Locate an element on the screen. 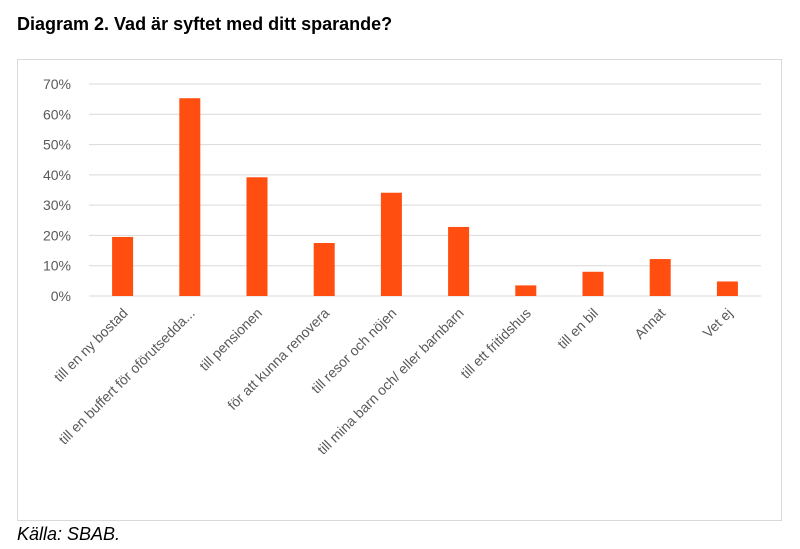 The image size is (800, 549). y-tick-label: 40% is located at coordinates (57, 175).